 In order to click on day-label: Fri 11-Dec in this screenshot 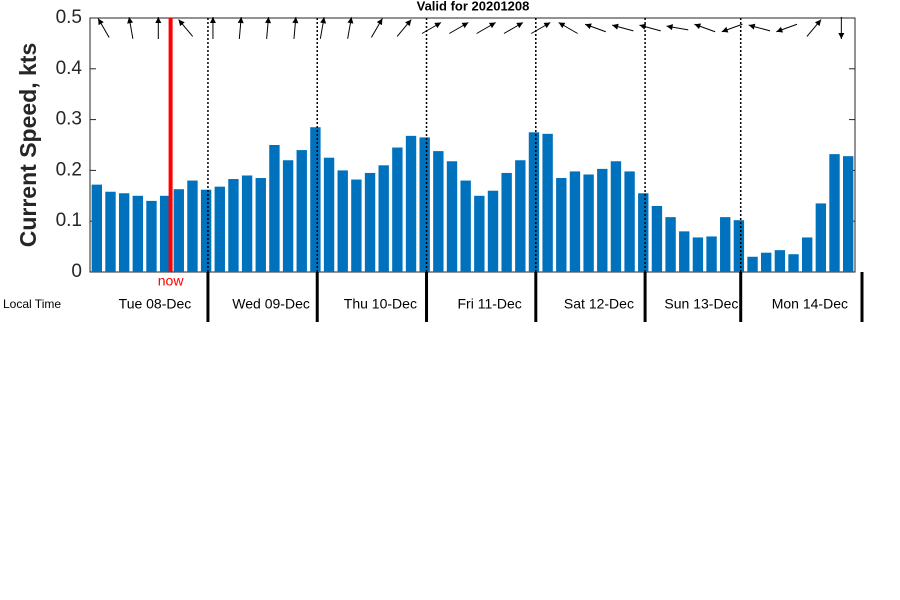, I will do `click(490, 304)`.